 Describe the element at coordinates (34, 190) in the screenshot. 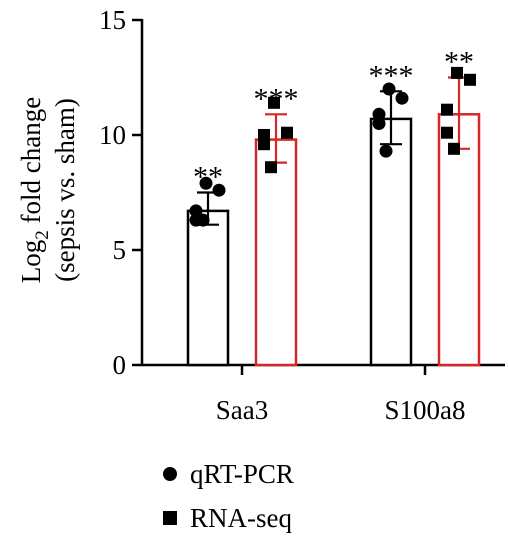

I see `y-axis-label-line1: Log2 fold change` at that location.